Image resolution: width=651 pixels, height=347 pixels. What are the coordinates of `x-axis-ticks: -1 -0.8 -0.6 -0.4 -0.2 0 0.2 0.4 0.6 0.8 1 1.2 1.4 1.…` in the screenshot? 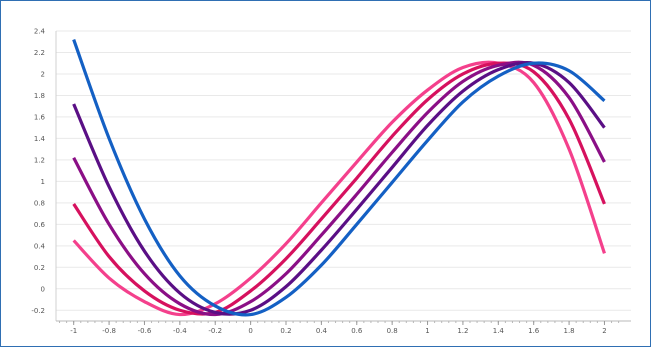 It's located at (338, 331).